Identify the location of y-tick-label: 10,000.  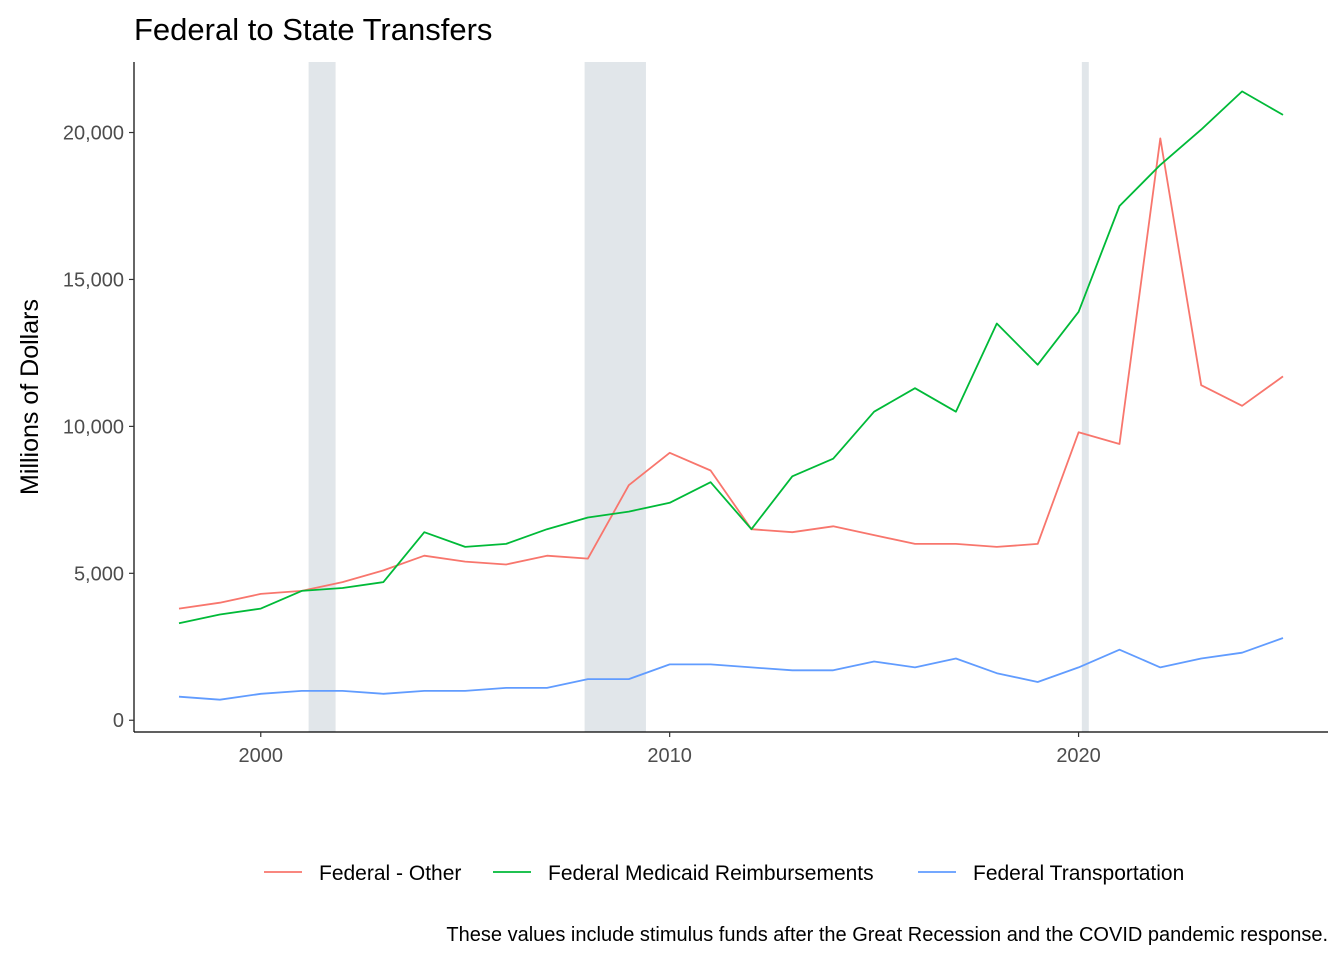
(93, 427).